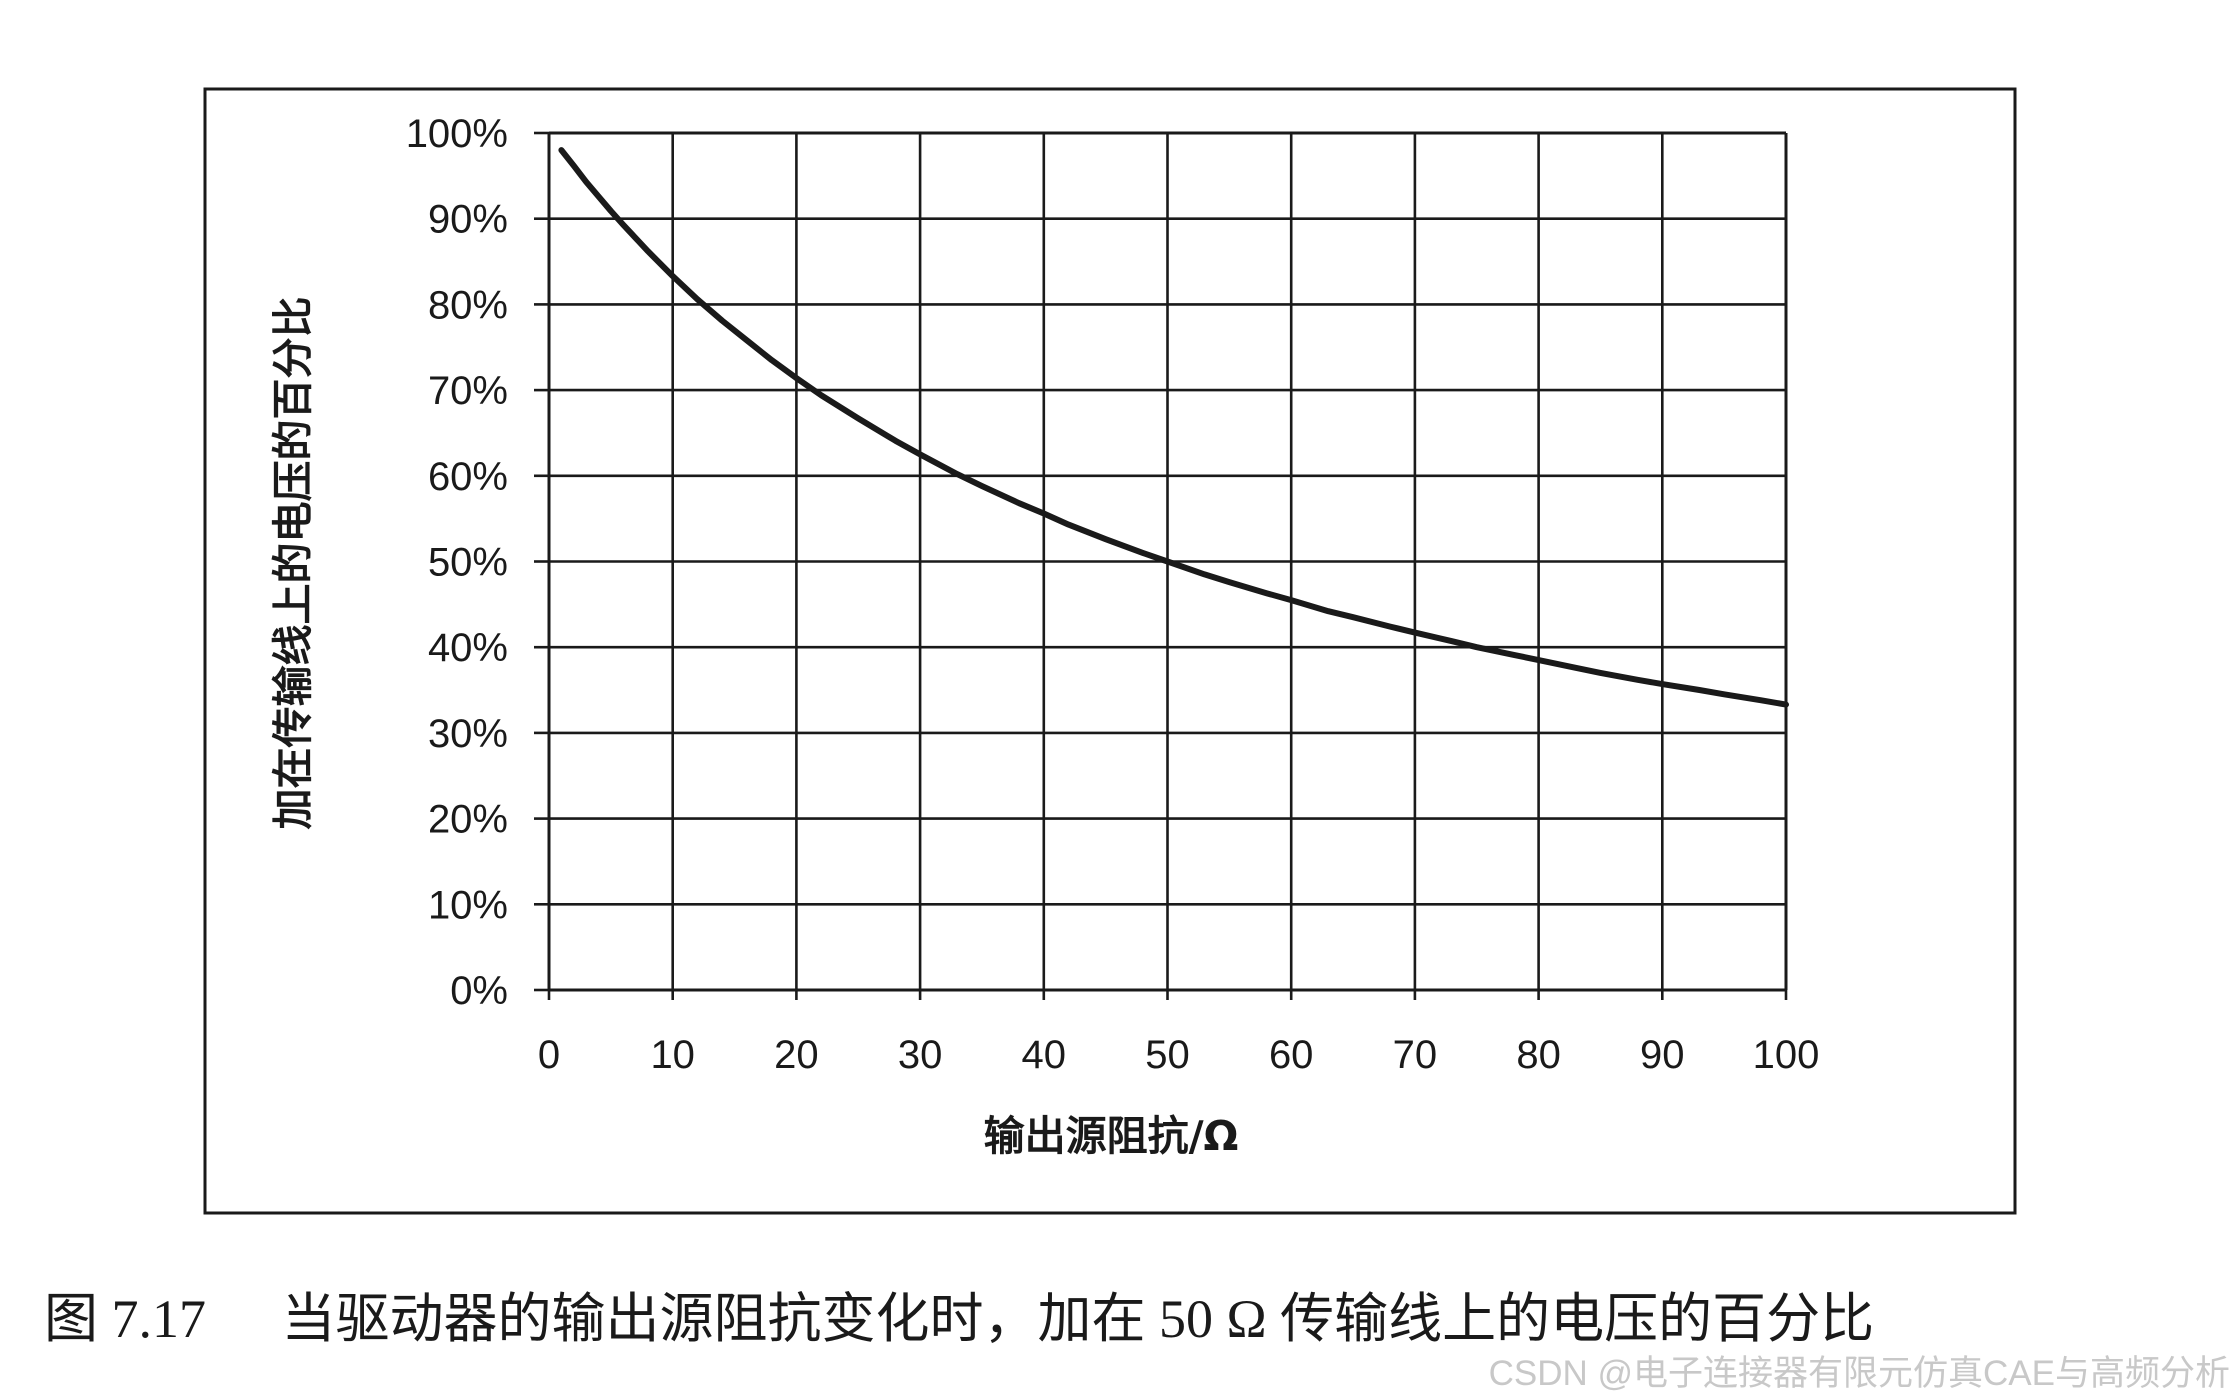  Describe the element at coordinates (920, 1055) in the screenshot. I see `x-tick-label: 30` at that location.